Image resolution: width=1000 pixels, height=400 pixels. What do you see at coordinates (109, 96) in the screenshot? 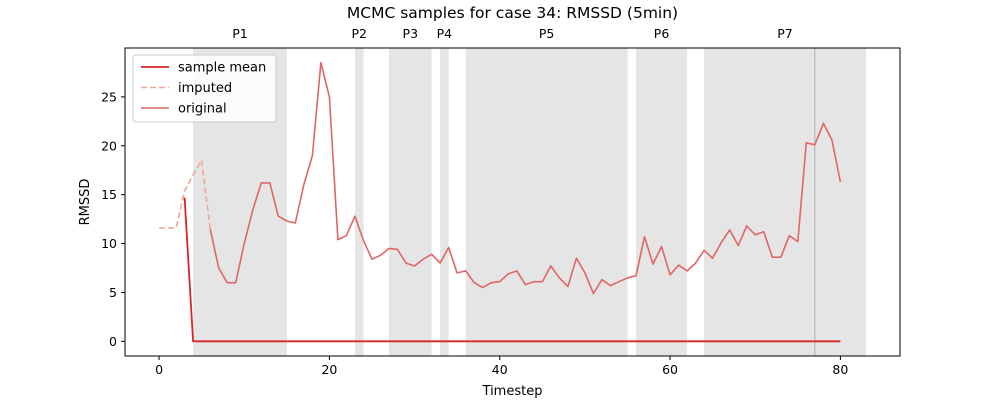
I see `y-tick-label: 25` at bounding box center [109, 96].